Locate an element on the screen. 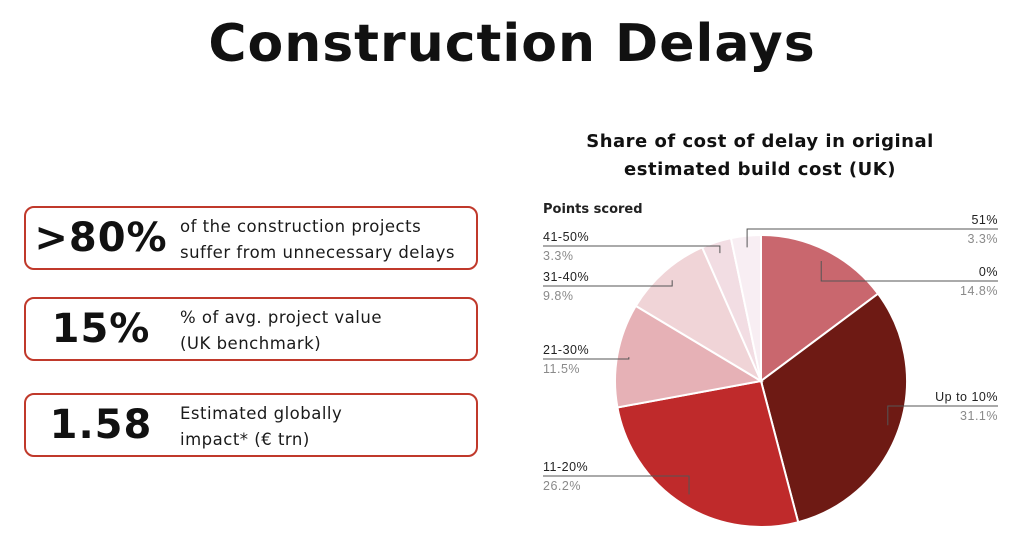  slice-label: 51% is located at coordinates (984, 220).